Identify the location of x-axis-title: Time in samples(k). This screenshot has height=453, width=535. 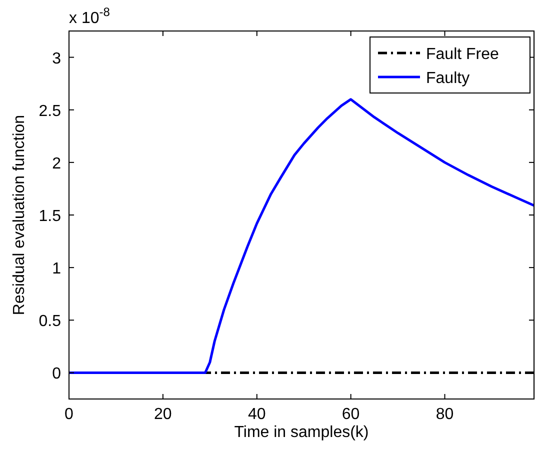
(301, 432).